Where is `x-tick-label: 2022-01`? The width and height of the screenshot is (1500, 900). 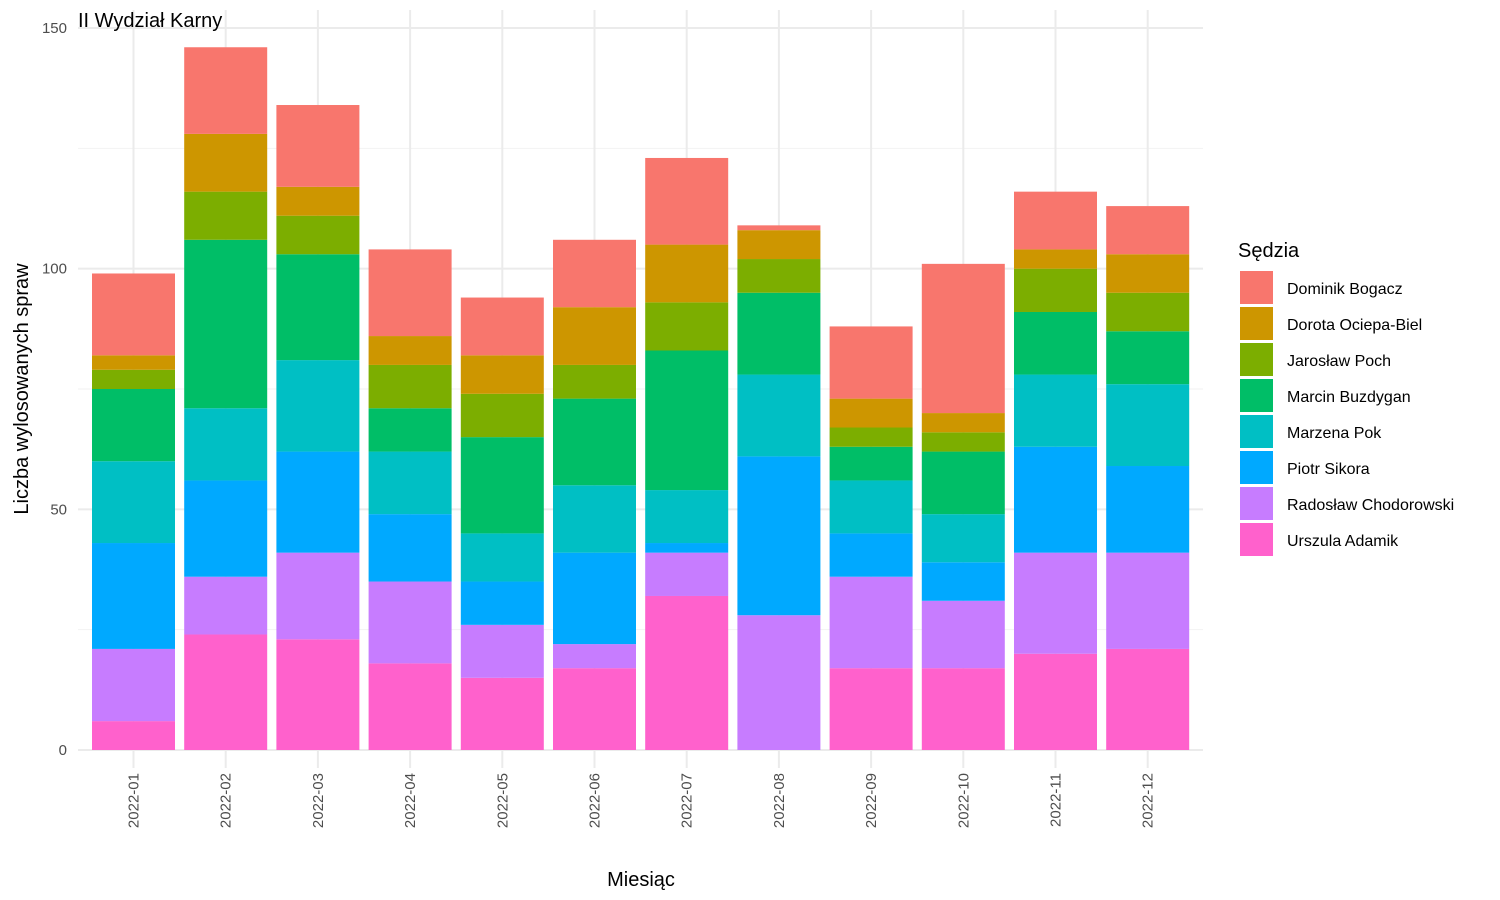
x-tick-label: 2022-01 is located at coordinates (134, 800).